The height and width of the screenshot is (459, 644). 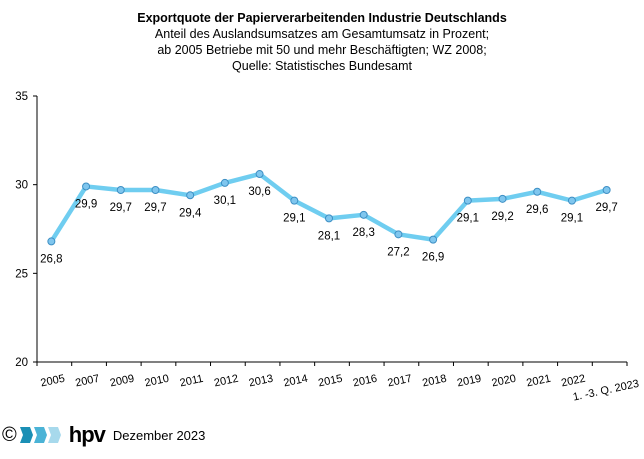 I want to click on x-tick-label: 2015, so click(x=330, y=381).